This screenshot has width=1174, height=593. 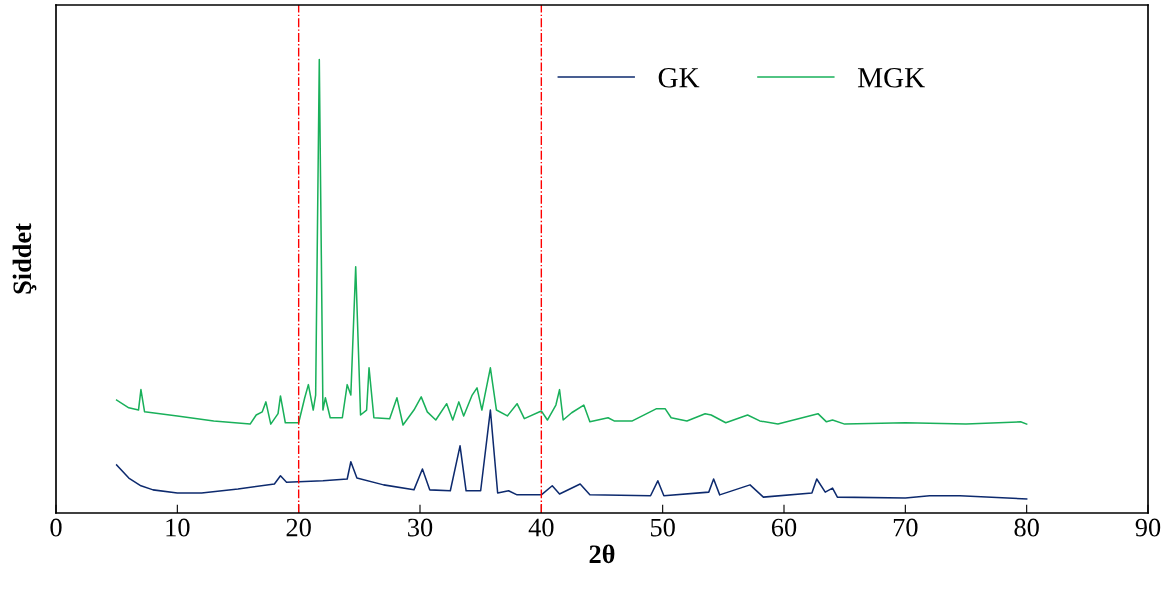 What do you see at coordinates (891, 77) in the screenshot?
I see `legend-label: MGK` at bounding box center [891, 77].